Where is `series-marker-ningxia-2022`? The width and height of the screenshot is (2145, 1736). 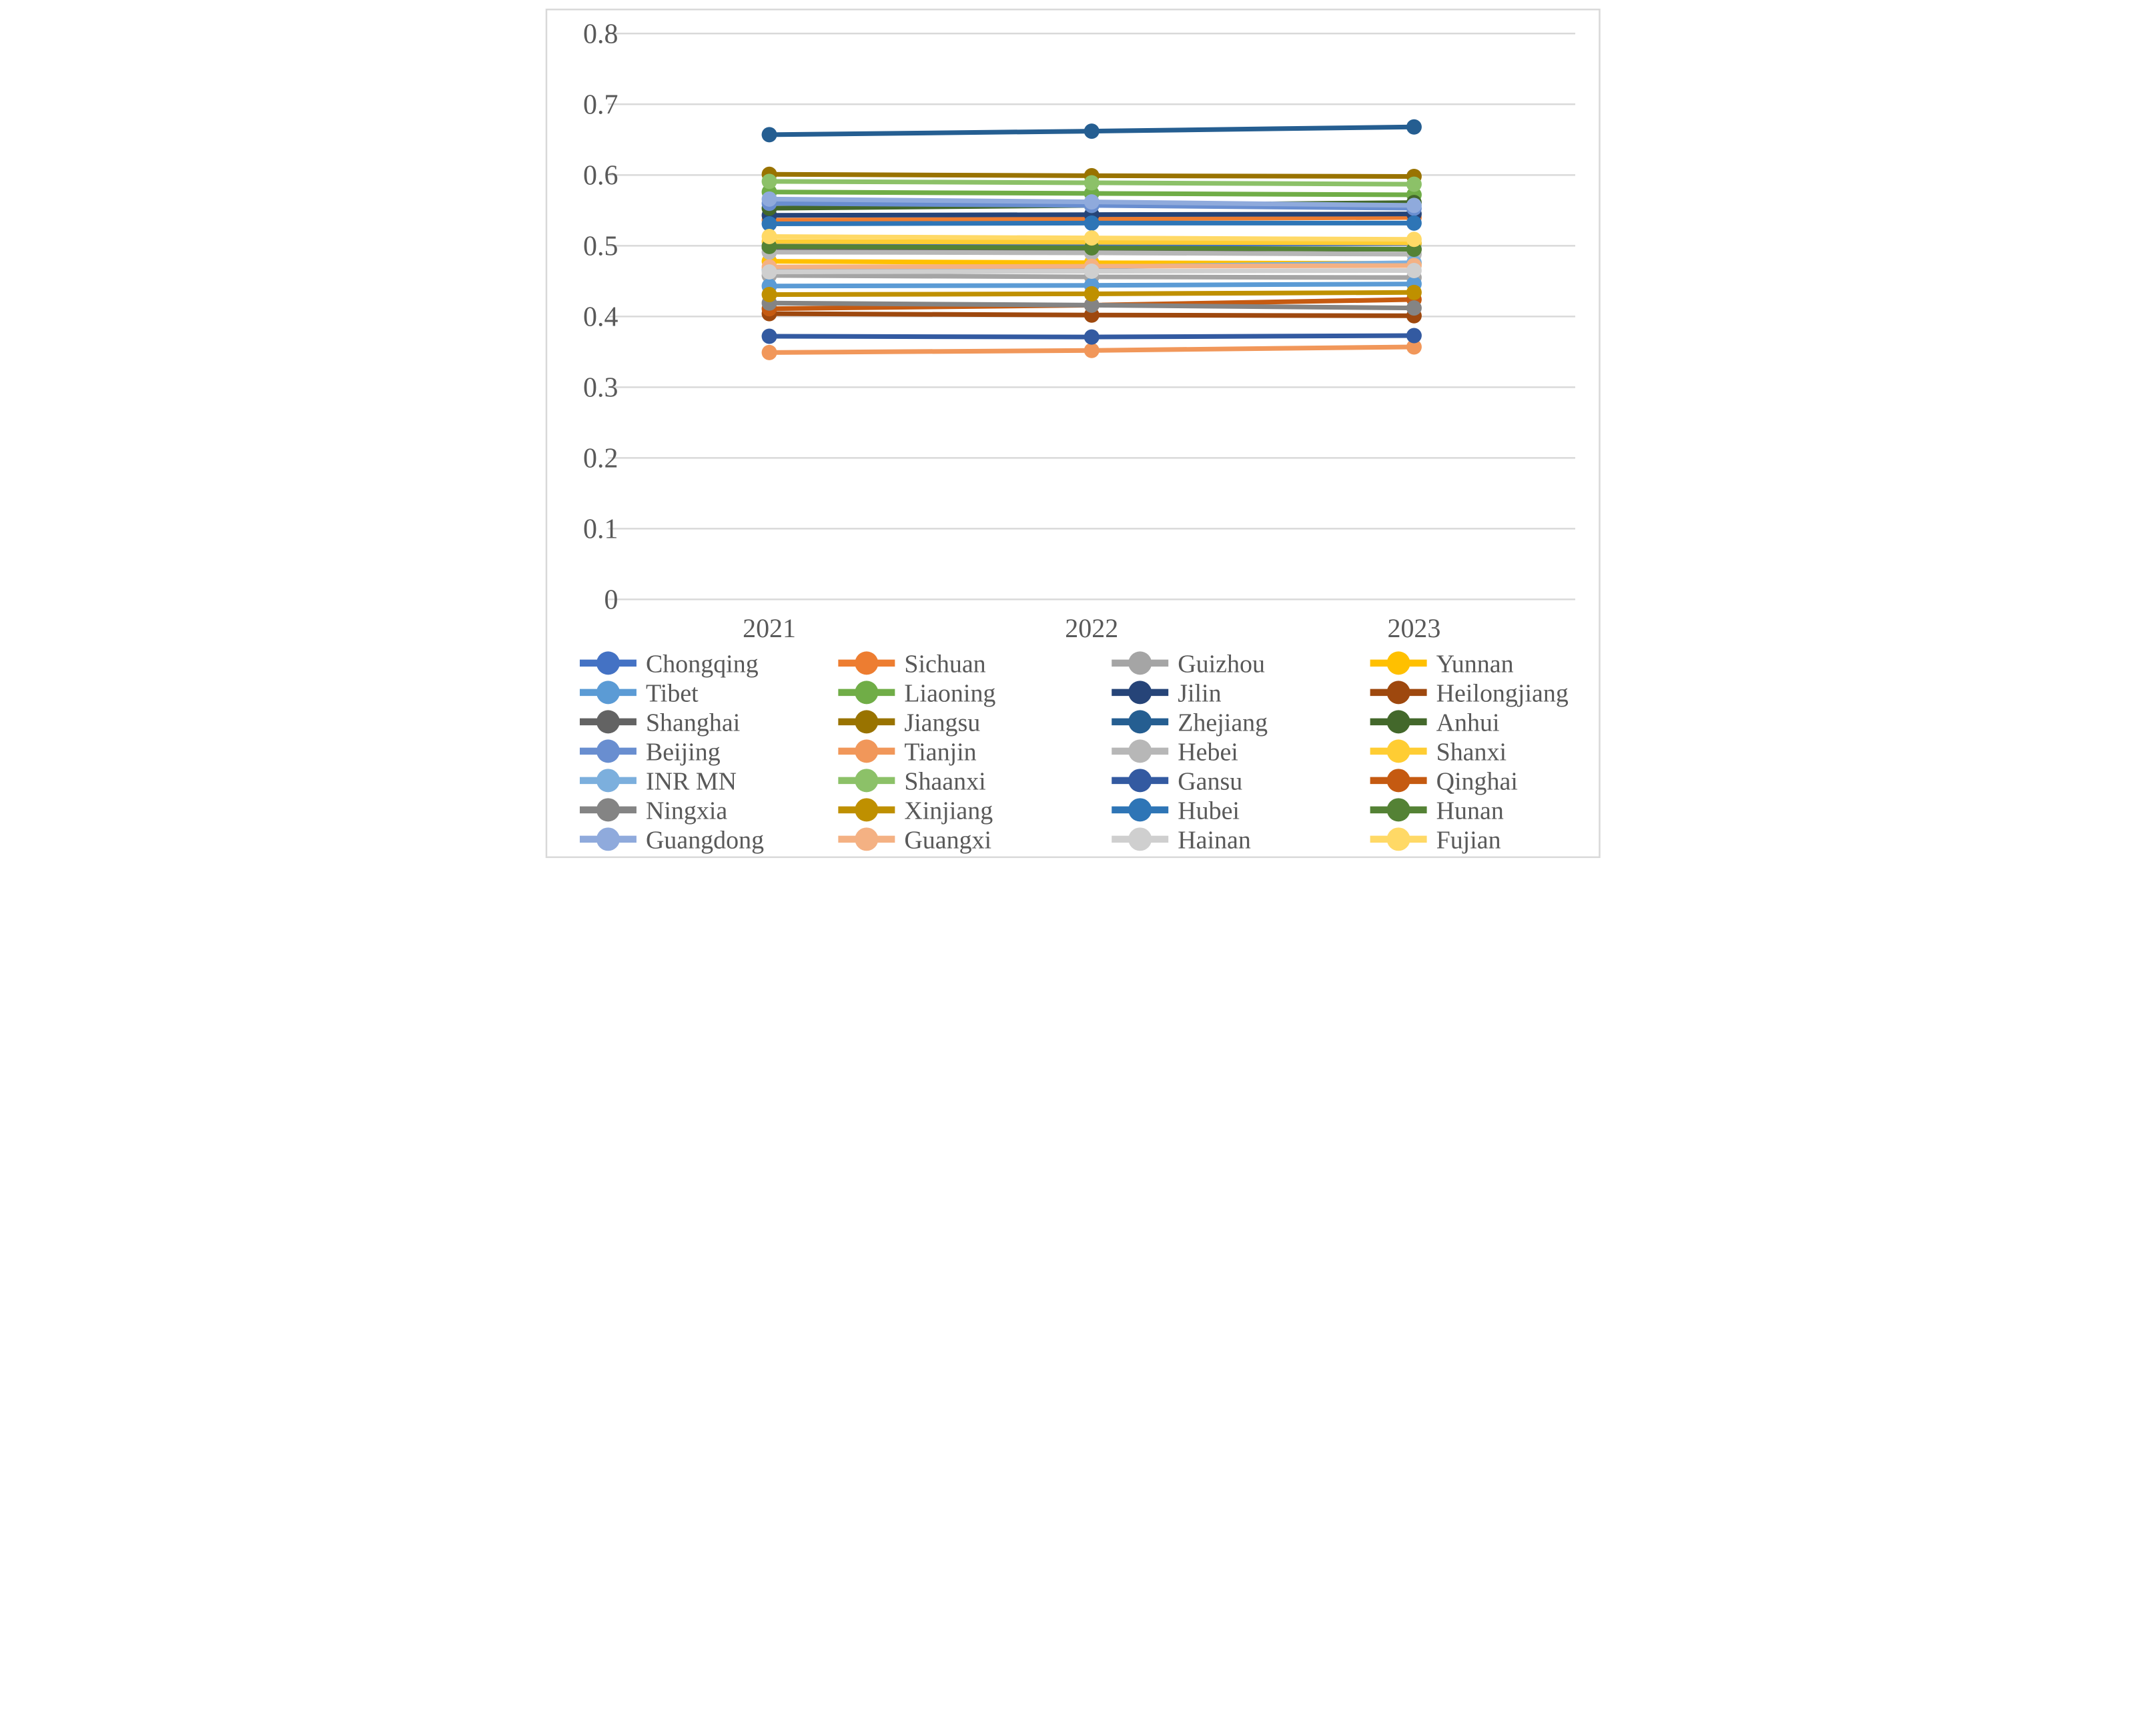 series-marker-ningxia-2022 is located at coordinates (1092, 305).